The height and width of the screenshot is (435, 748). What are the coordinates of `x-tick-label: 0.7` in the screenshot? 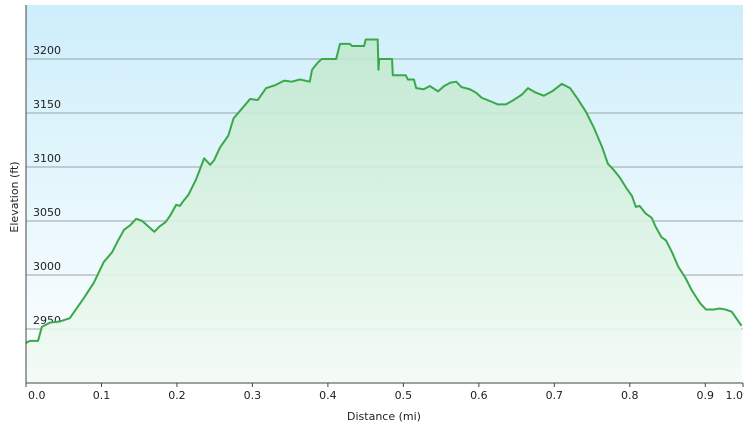 It's located at (555, 395).